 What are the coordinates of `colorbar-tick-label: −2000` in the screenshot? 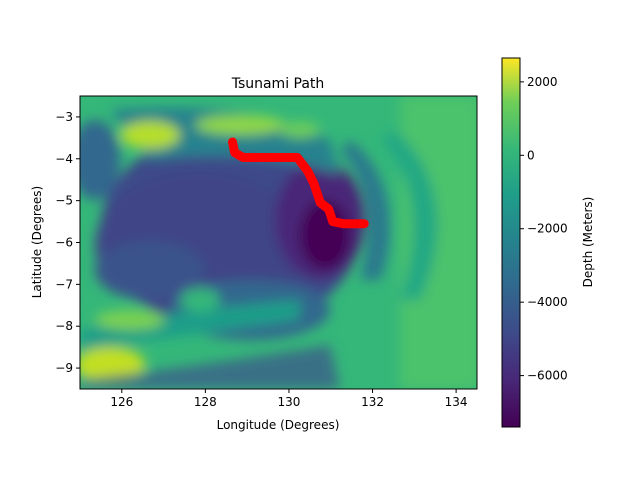 It's located at (547, 229).